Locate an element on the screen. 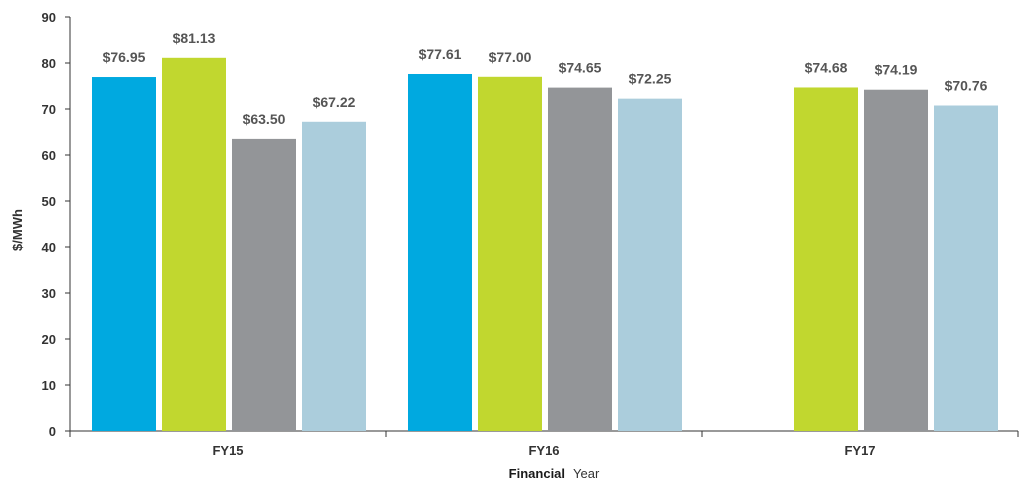 The image size is (1022, 486). x-axis-title: Financial Year is located at coordinates (554, 473).